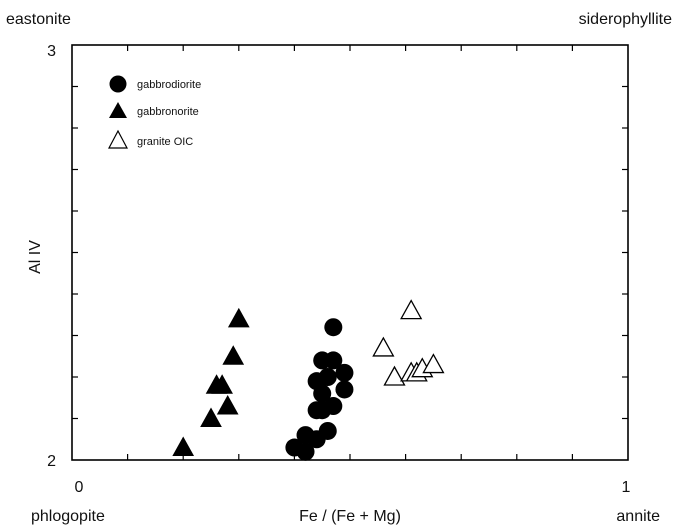  What do you see at coordinates (638, 516) in the screenshot?
I see `corner-label-bottom-right: annite` at bounding box center [638, 516].